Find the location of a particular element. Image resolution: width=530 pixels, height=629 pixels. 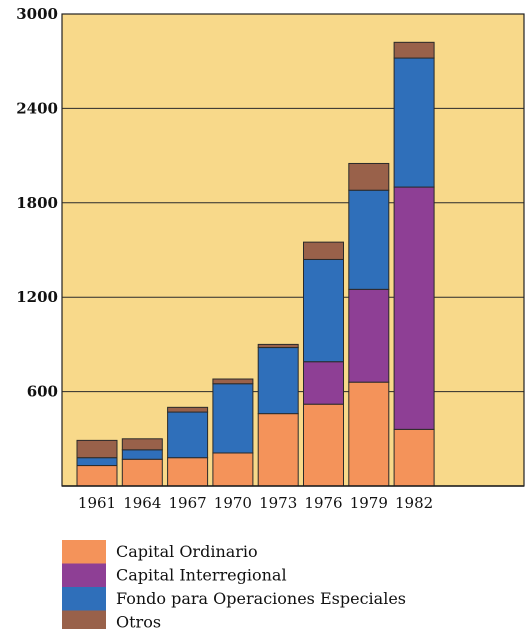

x-tick-label: 1970 is located at coordinates (233, 503).